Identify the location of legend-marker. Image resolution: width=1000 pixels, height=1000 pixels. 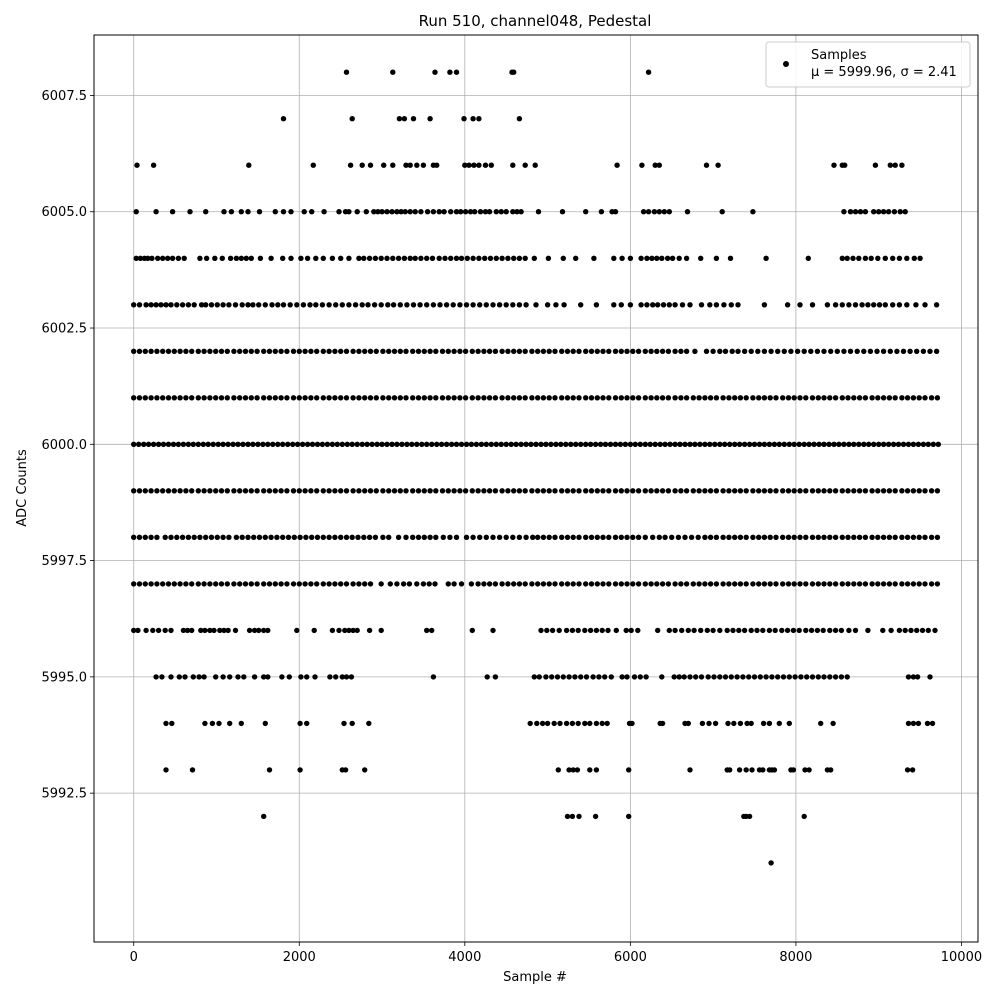
(786, 64).